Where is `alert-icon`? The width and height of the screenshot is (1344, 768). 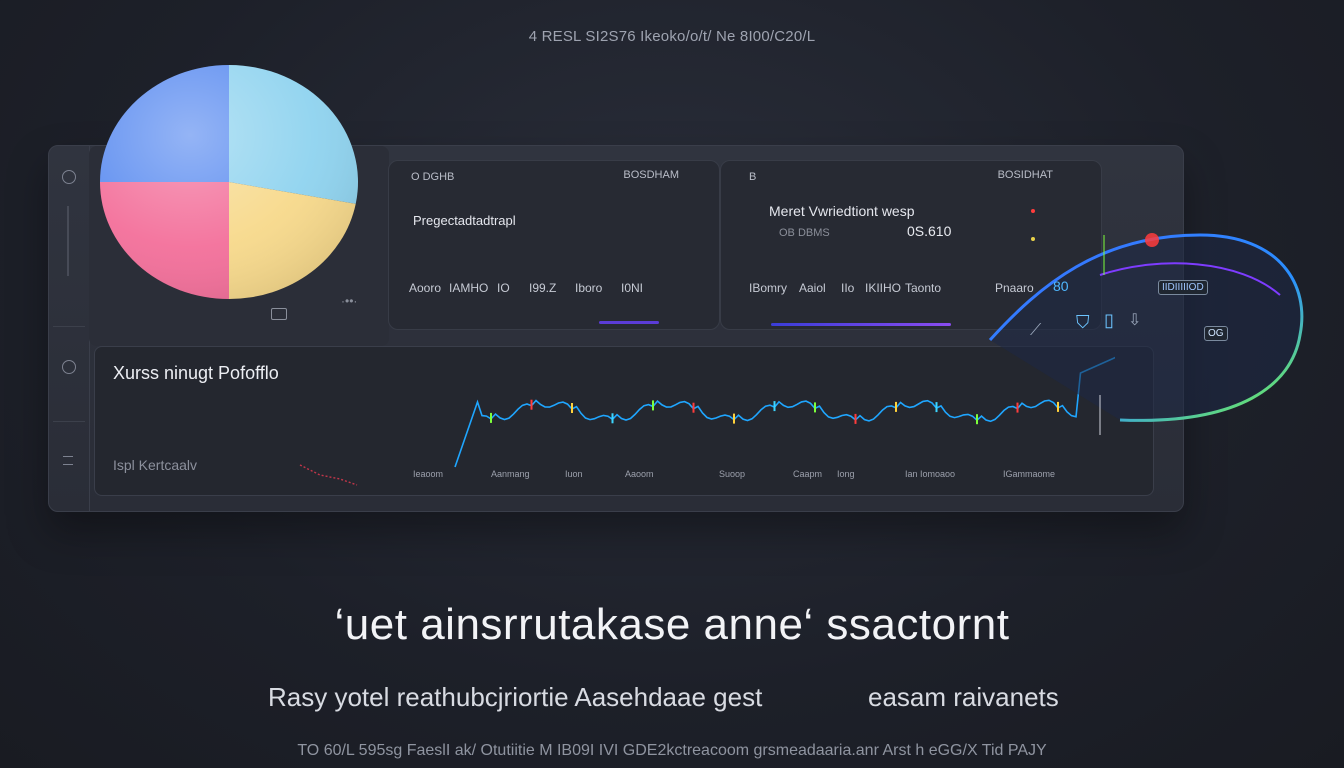 alert-icon is located at coordinates (1152, 240).